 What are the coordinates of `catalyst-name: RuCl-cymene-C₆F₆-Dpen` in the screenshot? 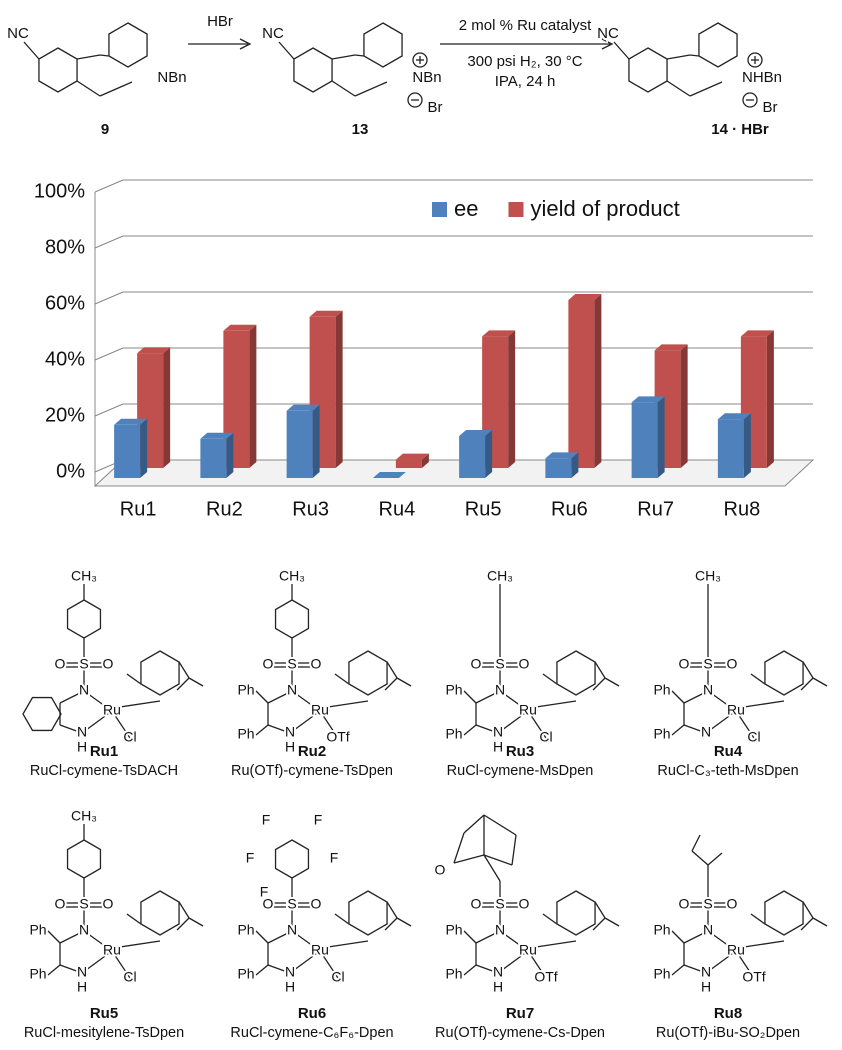 It's located at (311, 1033).